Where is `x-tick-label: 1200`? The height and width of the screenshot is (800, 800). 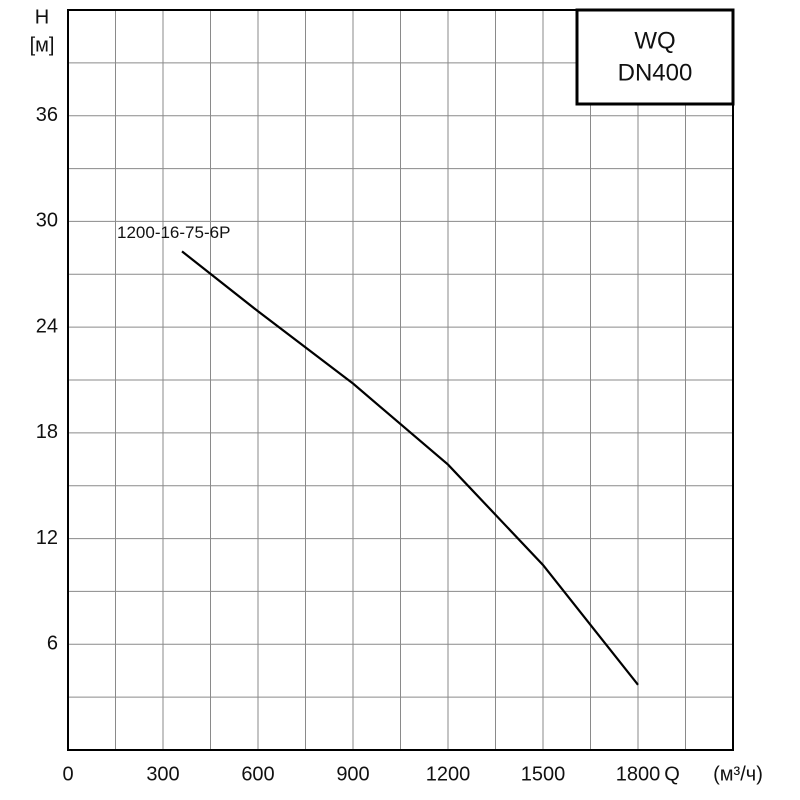
x-tick-label: 1200 is located at coordinates (448, 774).